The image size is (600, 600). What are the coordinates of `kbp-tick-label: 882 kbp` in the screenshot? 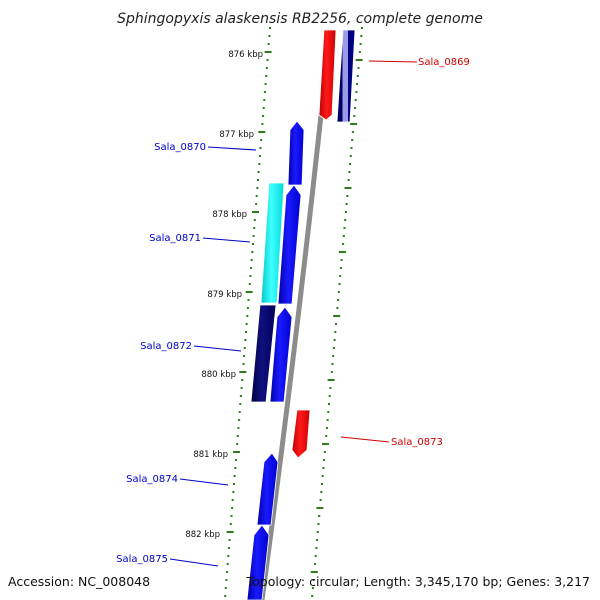 It's located at (202, 535).